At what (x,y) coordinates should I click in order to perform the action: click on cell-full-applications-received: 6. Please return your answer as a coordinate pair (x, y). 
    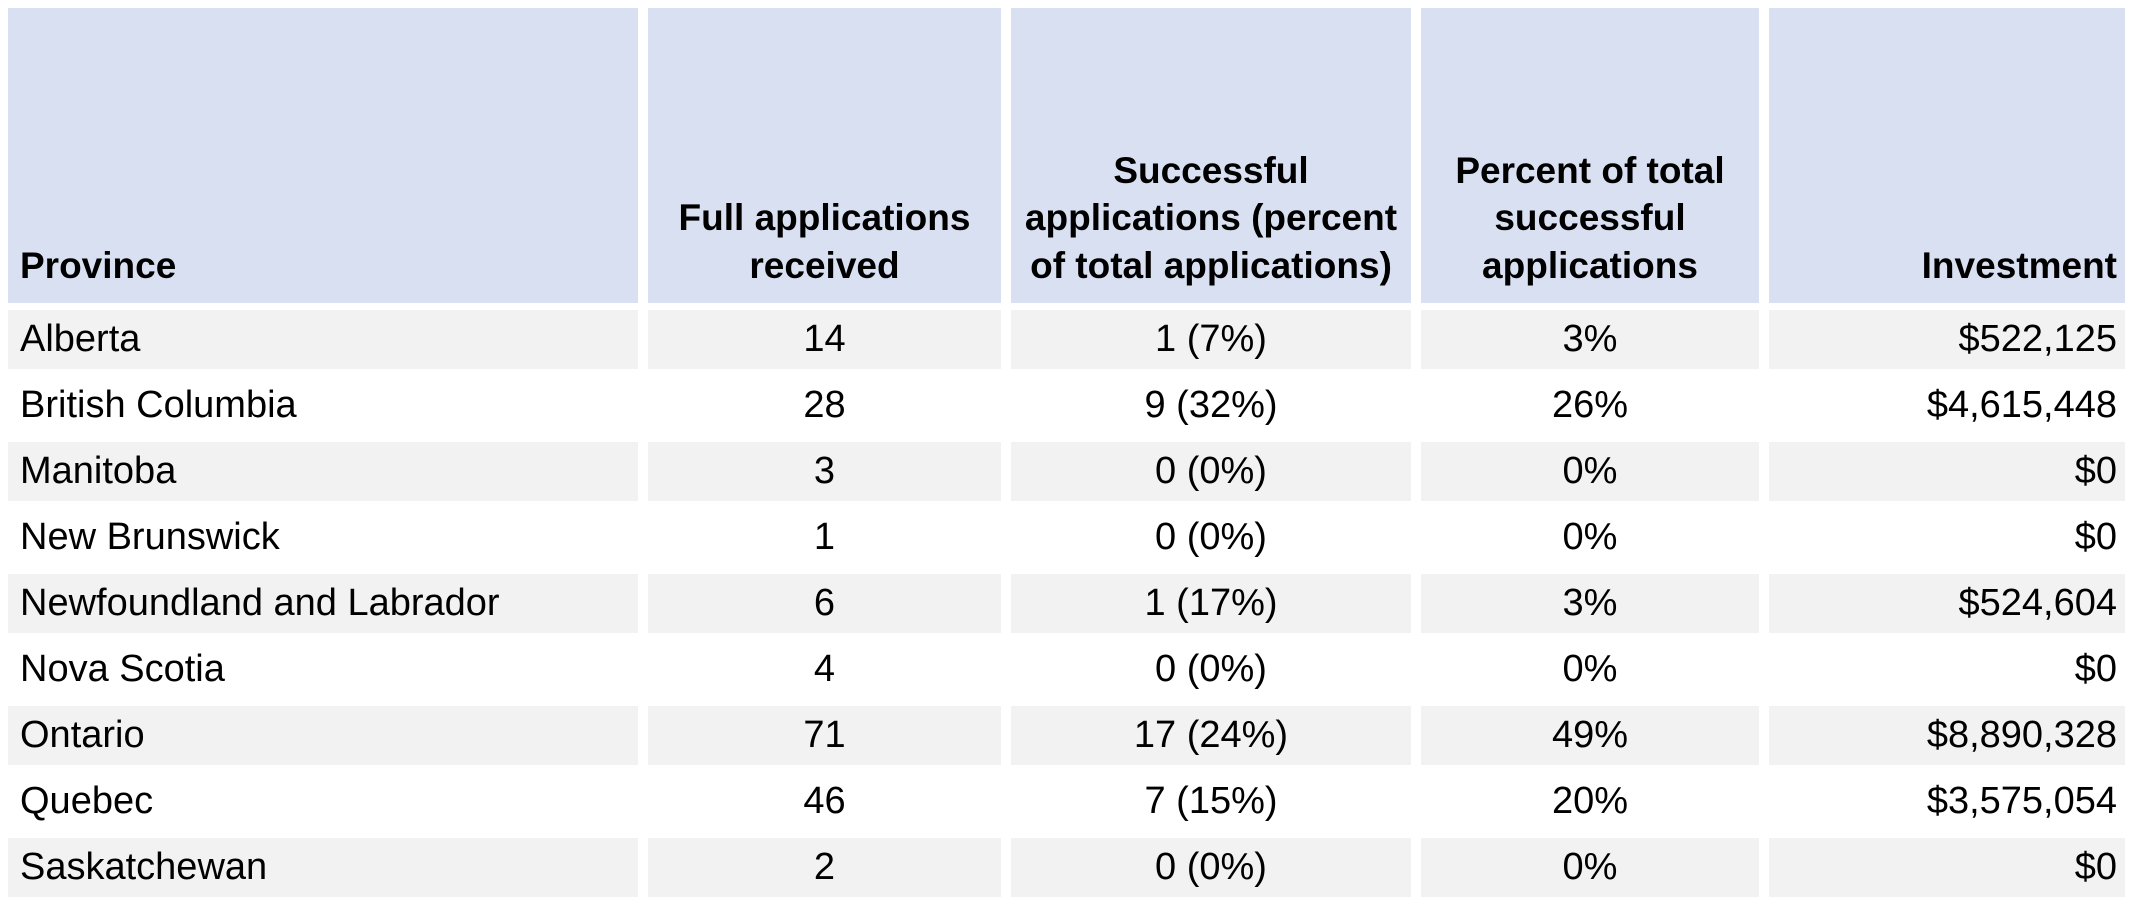
    Looking at the image, I should click on (824, 603).